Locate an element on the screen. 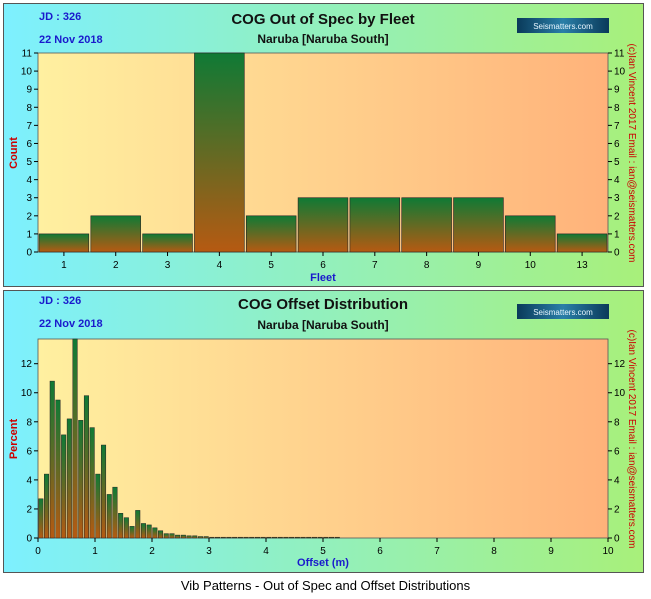 Image resolution: width=651 pixels, height=599 pixels. x-tick-label: 1 is located at coordinates (64, 265).